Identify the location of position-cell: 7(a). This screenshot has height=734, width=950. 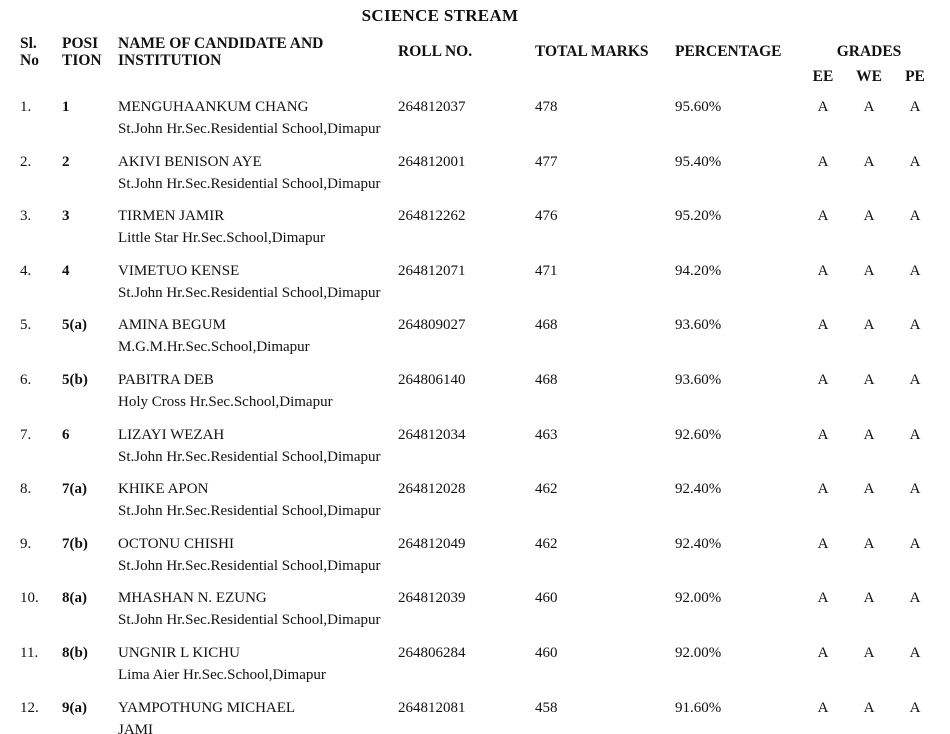
(74, 489).